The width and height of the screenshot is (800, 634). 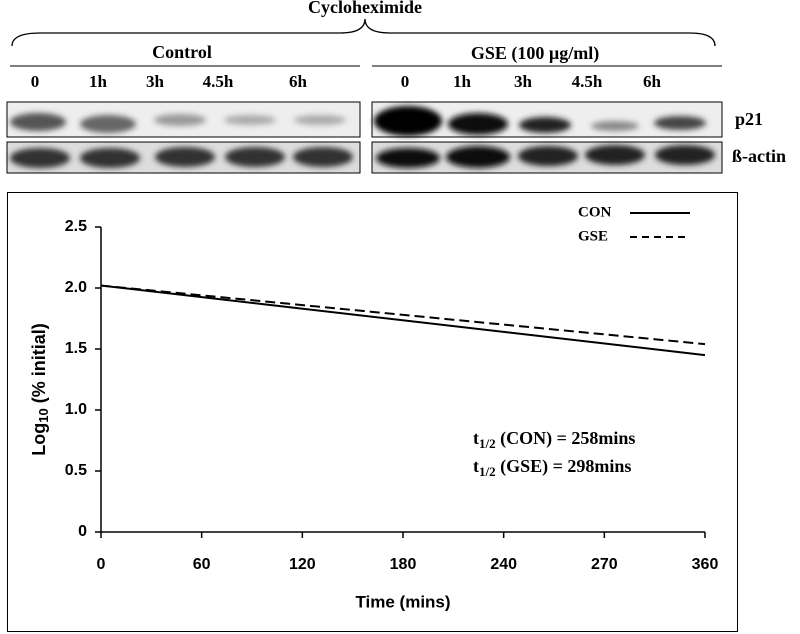 I want to click on annotation: t1/2 (GSE) = 298mins, so click(x=552, y=467).